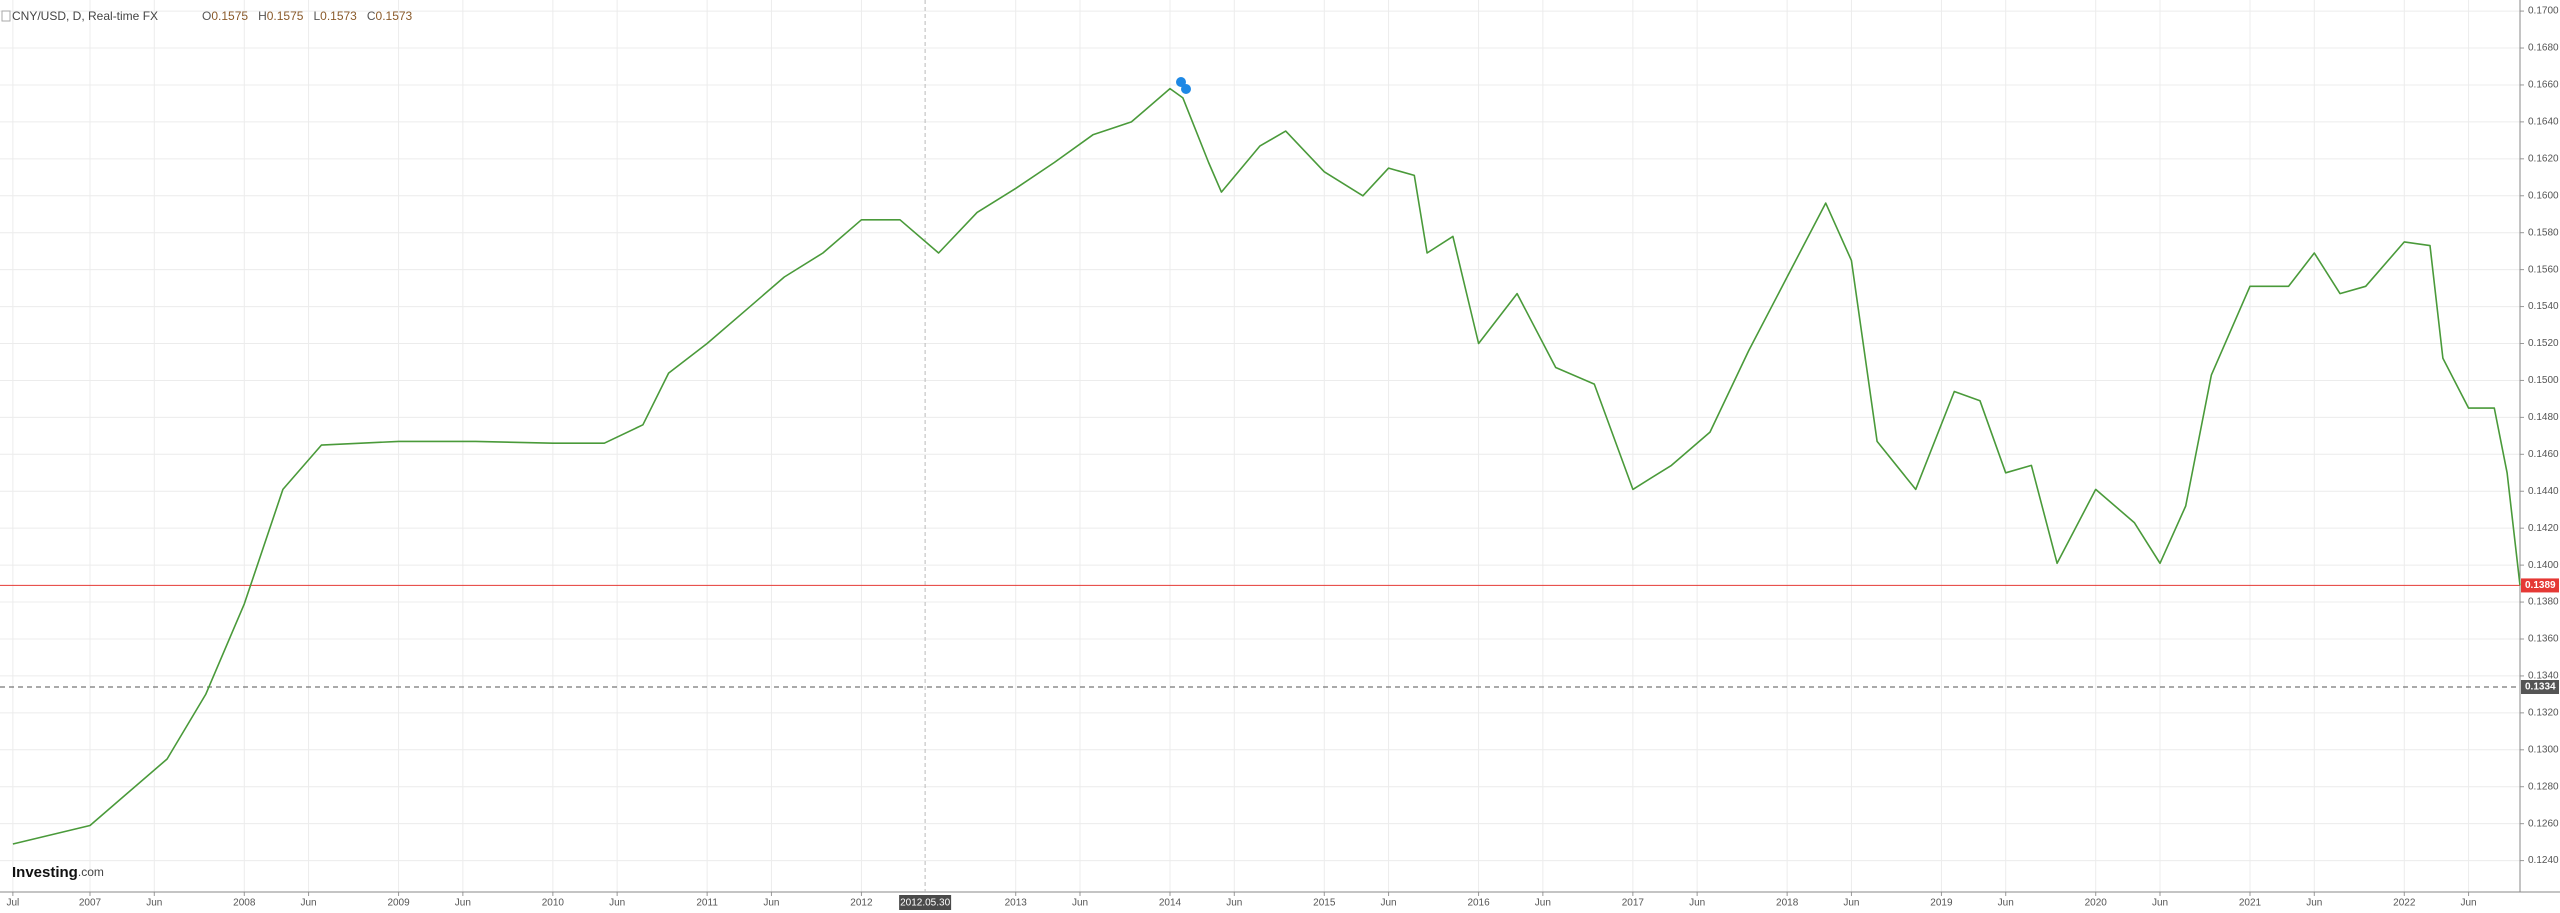 The height and width of the screenshot is (913, 2560). Describe the element at coordinates (1478, 903) in the screenshot. I see `x-tick-label: 2016` at that location.